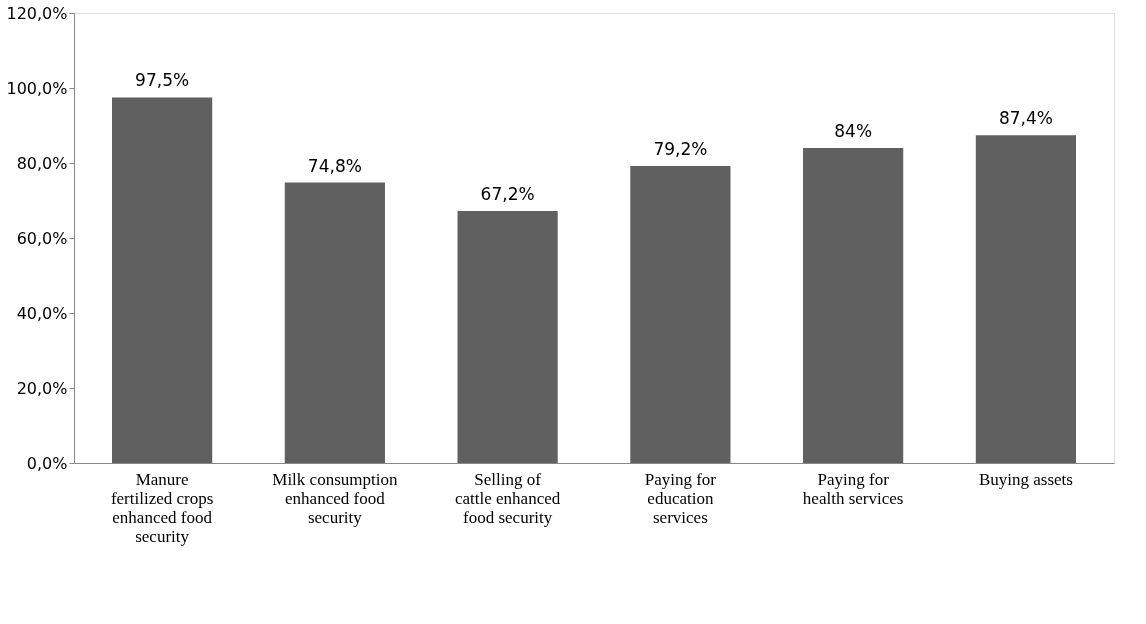  I want to click on data-label: 79,2%, so click(680, 149).